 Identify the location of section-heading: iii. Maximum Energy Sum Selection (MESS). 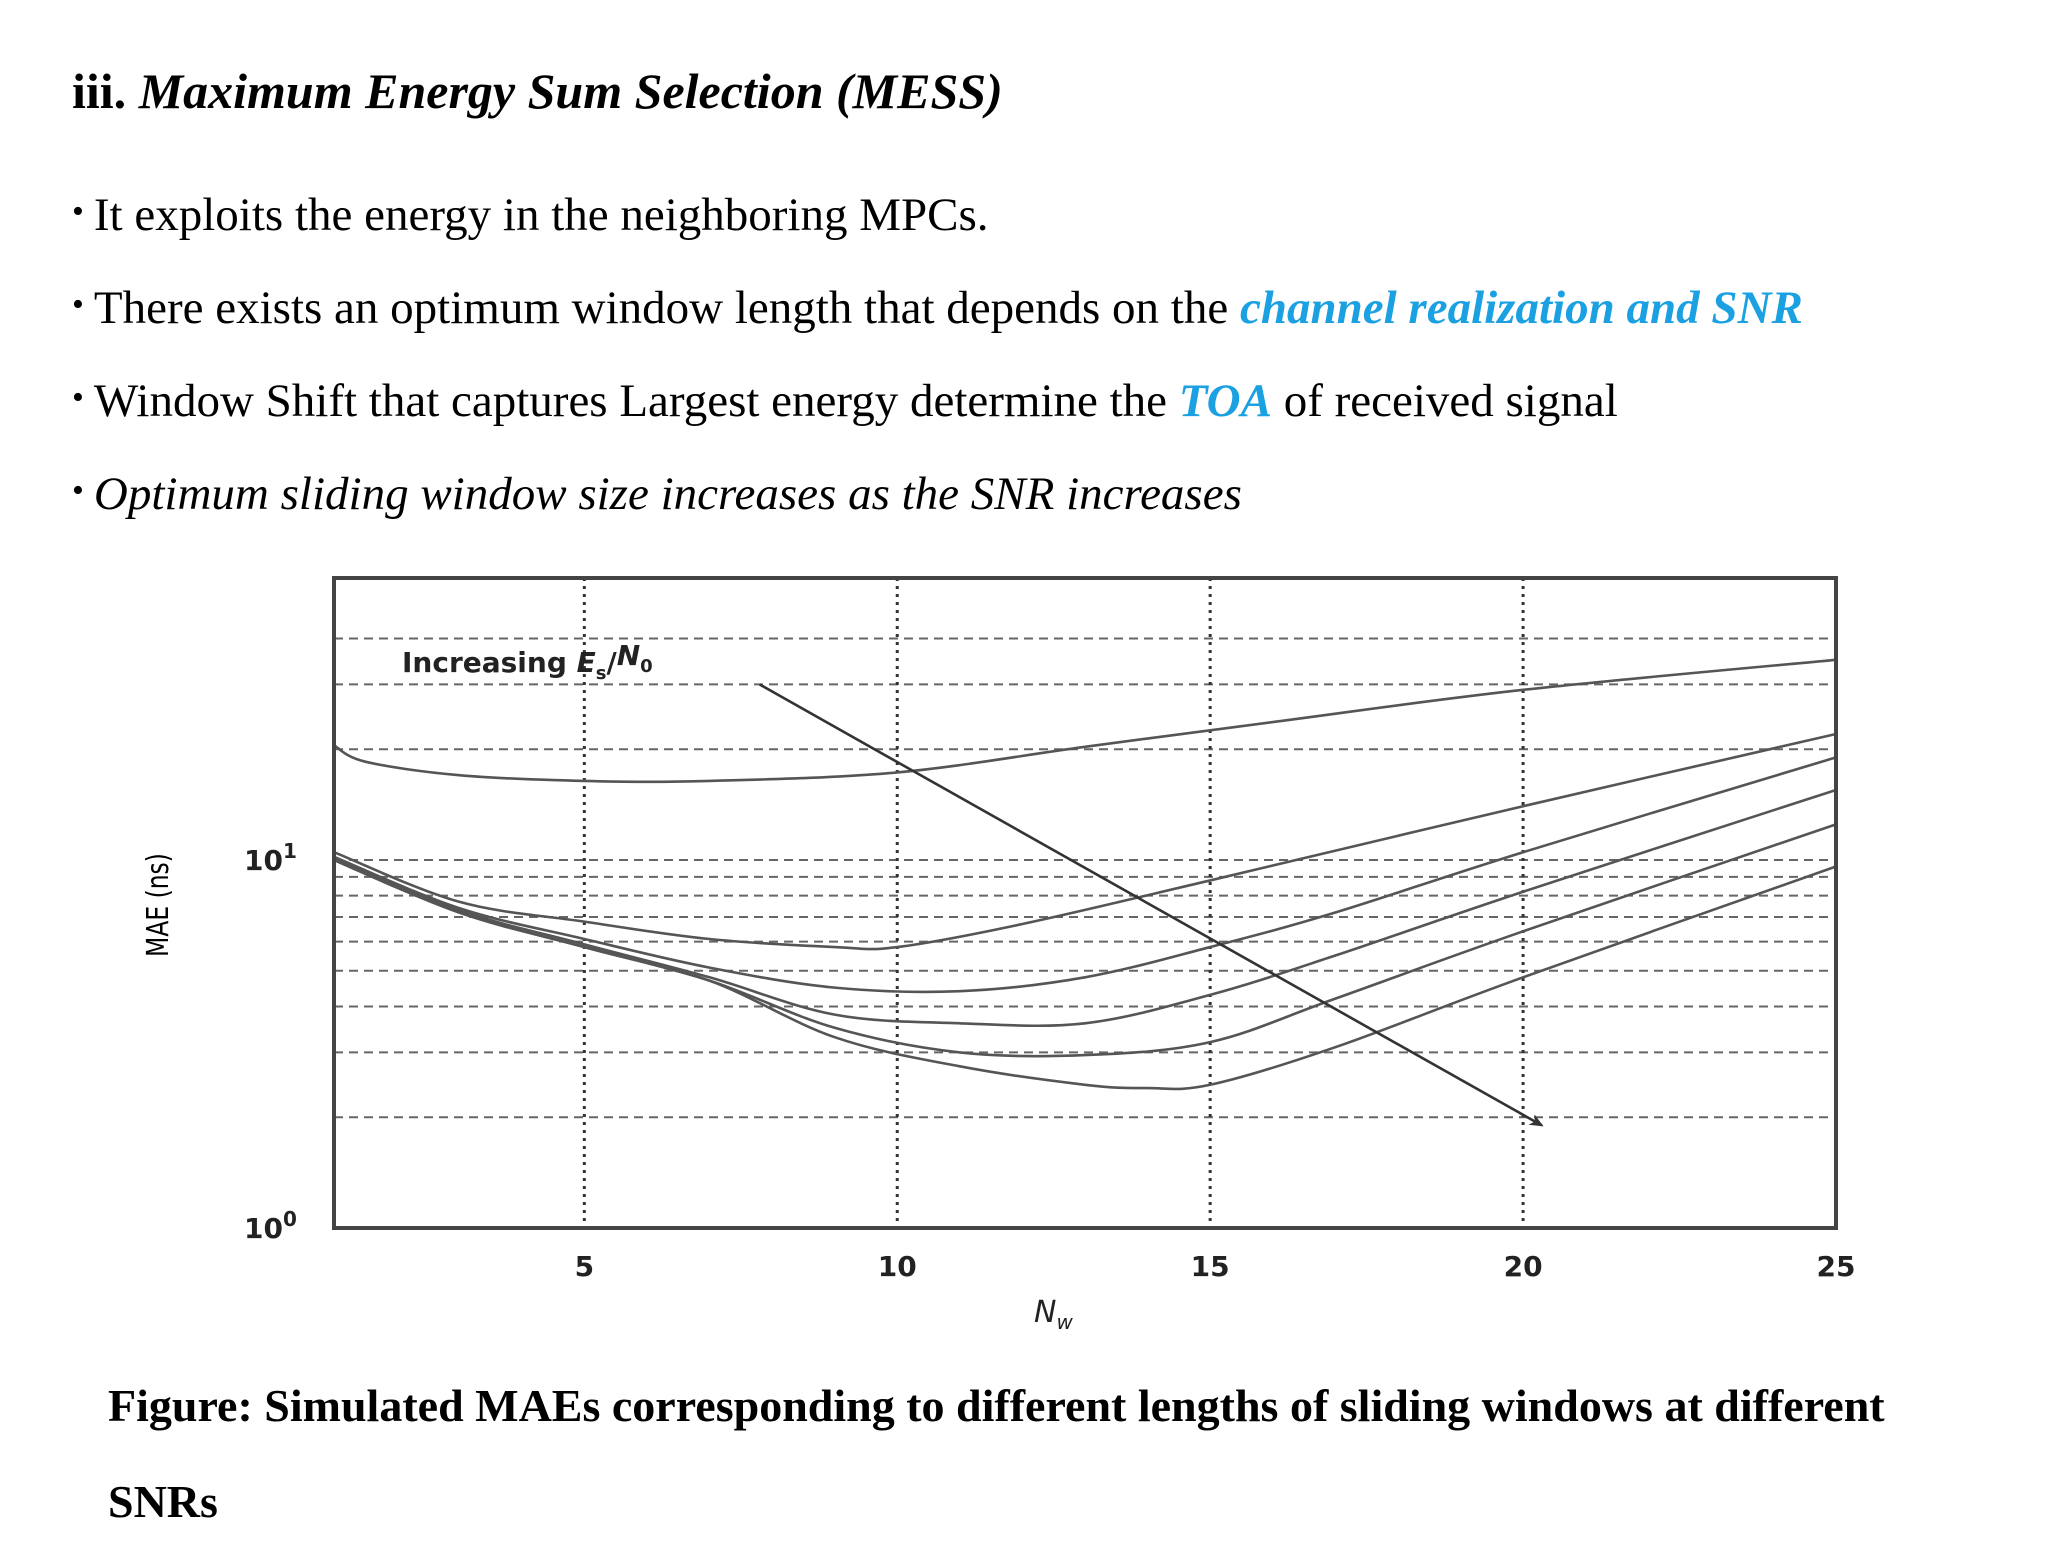
(537, 91).